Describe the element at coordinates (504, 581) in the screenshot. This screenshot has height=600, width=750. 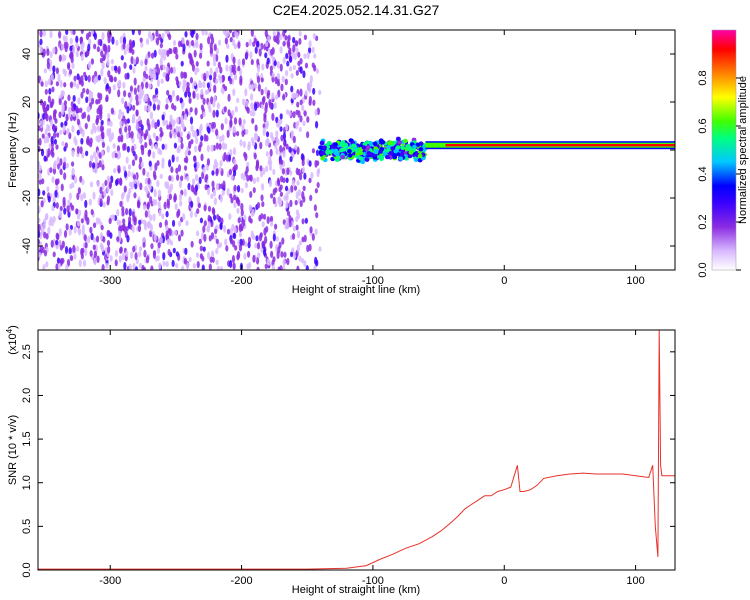
I see `snr-x-tick-label: 0` at that location.